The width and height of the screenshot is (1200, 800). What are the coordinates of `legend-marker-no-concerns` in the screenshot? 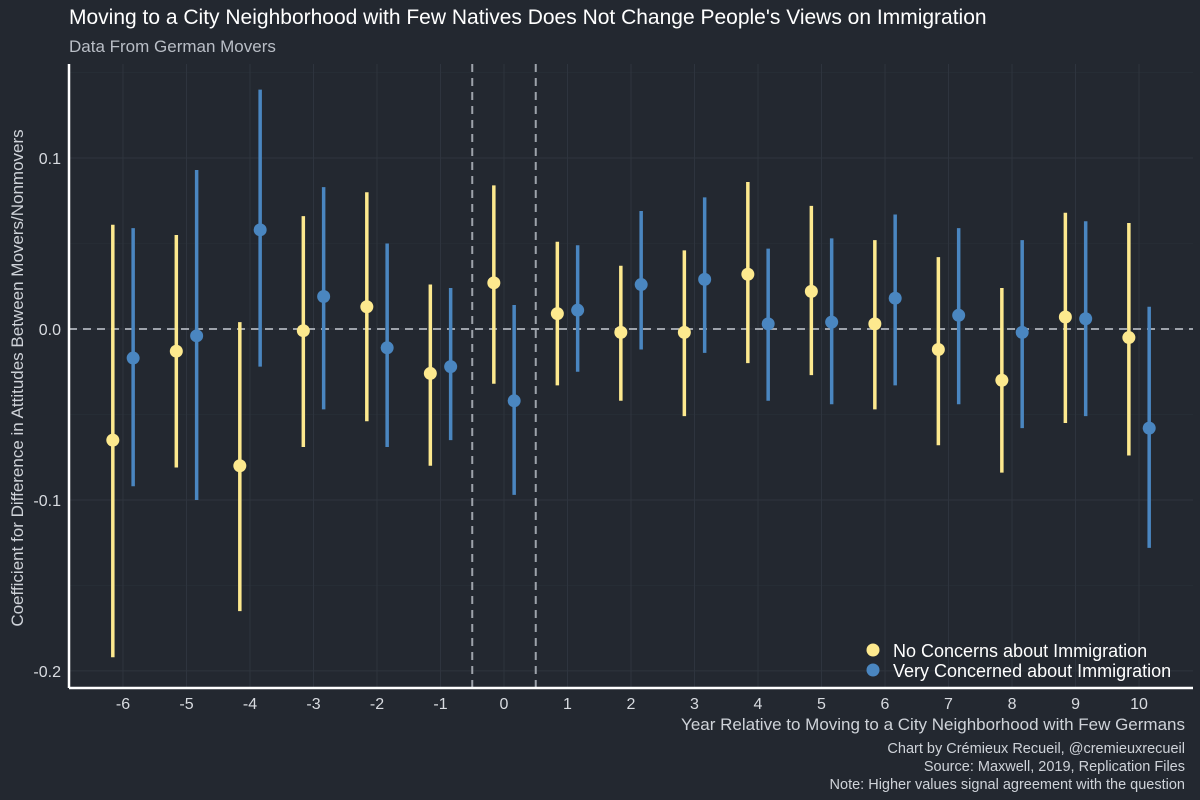 It's located at (873, 650).